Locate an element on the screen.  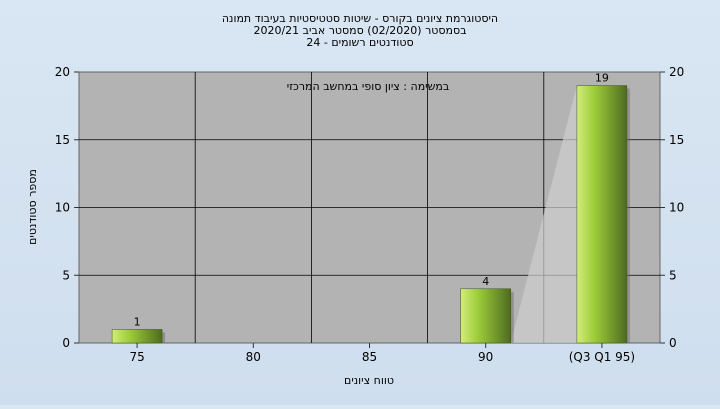
x-axis: 75 80 85 90 (Q3 Q1 95) is located at coordinates (382, 353).